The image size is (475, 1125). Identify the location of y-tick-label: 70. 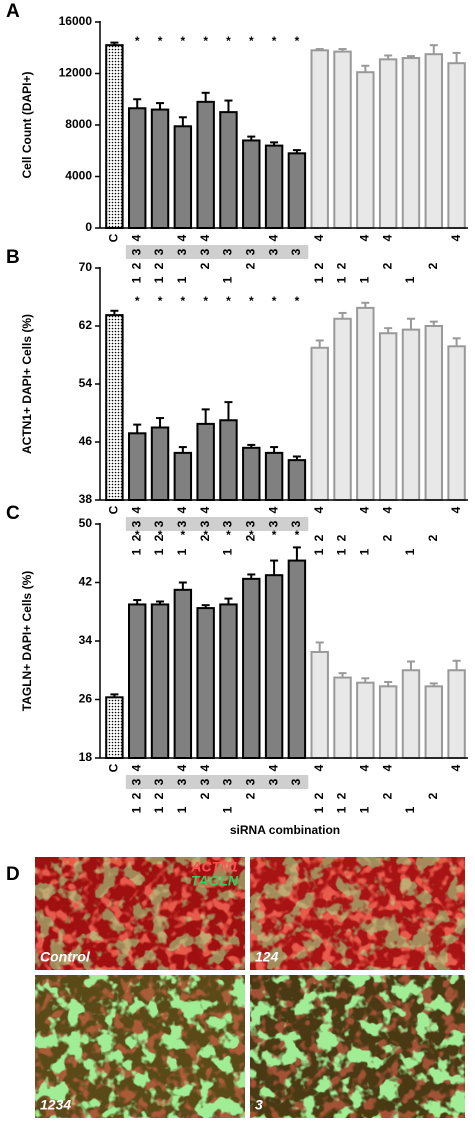
(86, 267).